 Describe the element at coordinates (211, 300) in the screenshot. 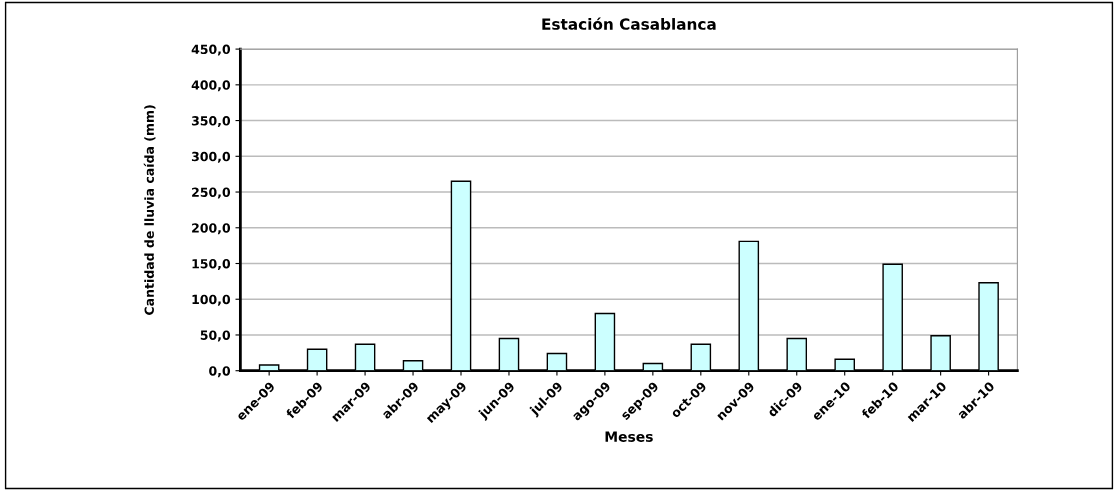

I see `y-tick-label: 100,0` at that location.